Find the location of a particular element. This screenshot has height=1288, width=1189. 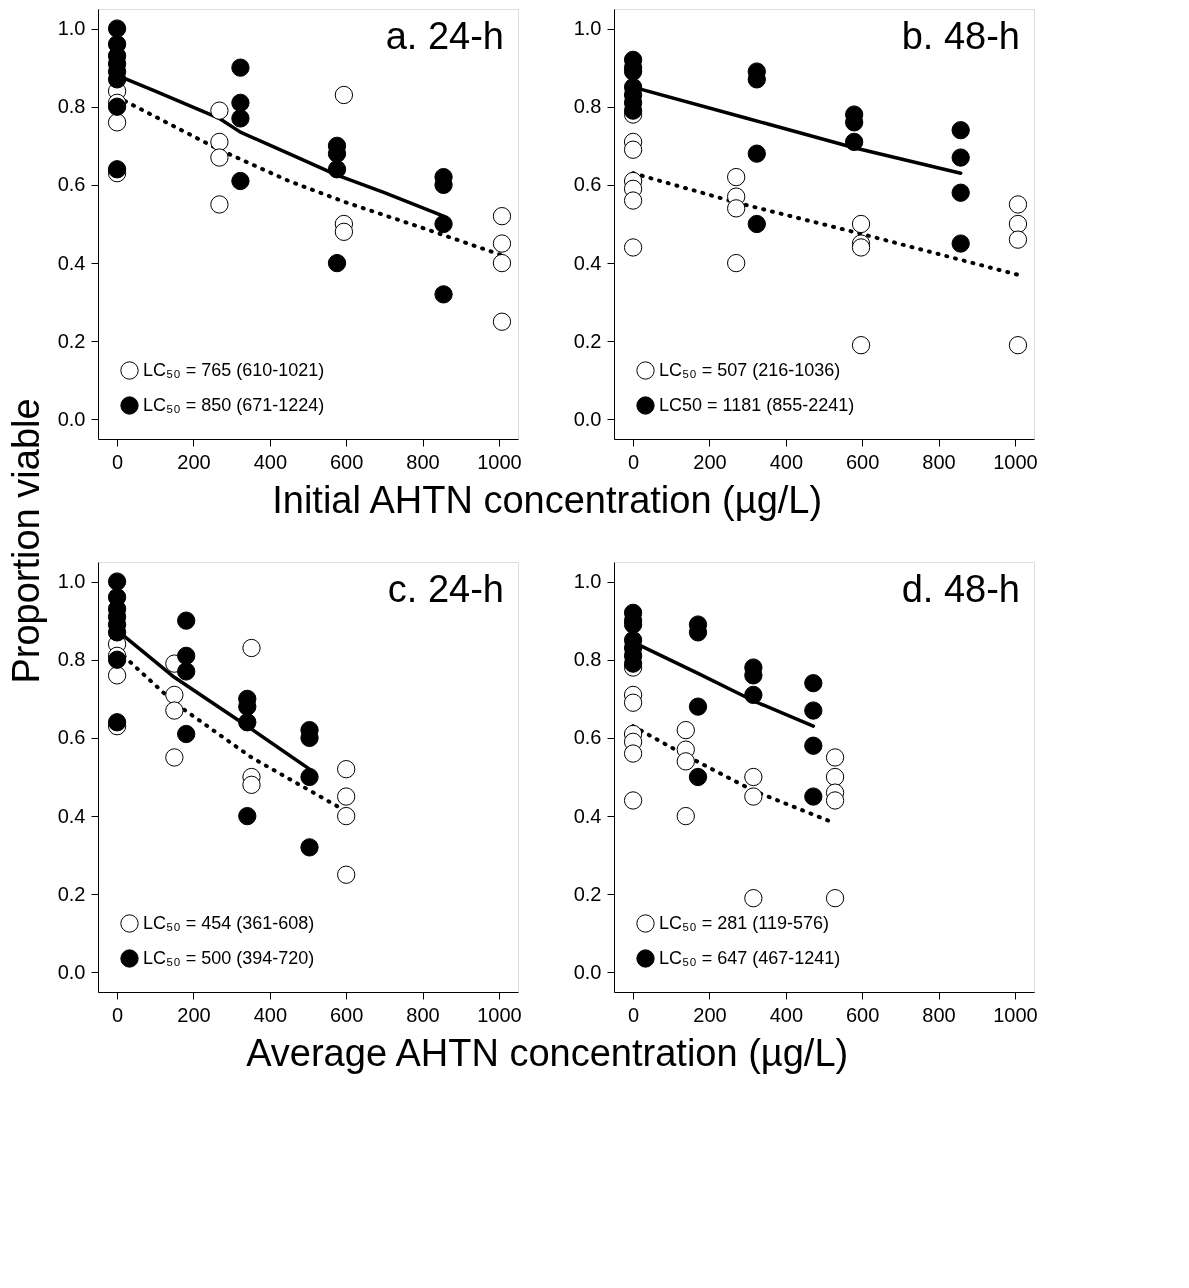

chart-title: a. 24-h is located at coordinates (444, 36).